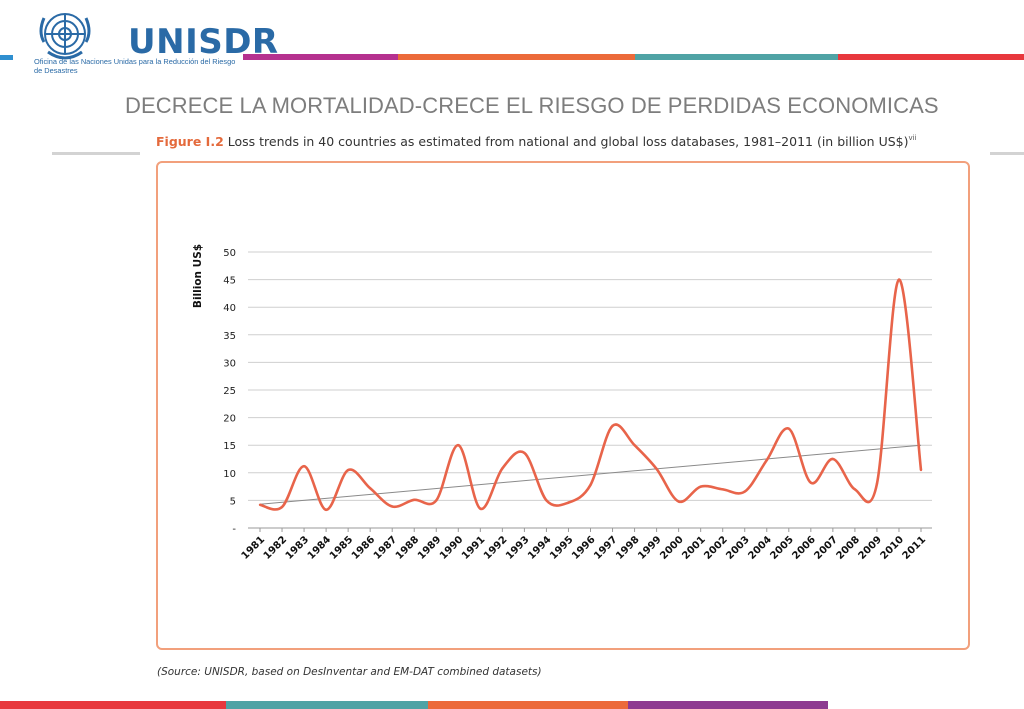 This screenshot has height=709, width=1024. Describe the element at coordinates (96, 153) in the screenshot. I see `left-rule` at that location.